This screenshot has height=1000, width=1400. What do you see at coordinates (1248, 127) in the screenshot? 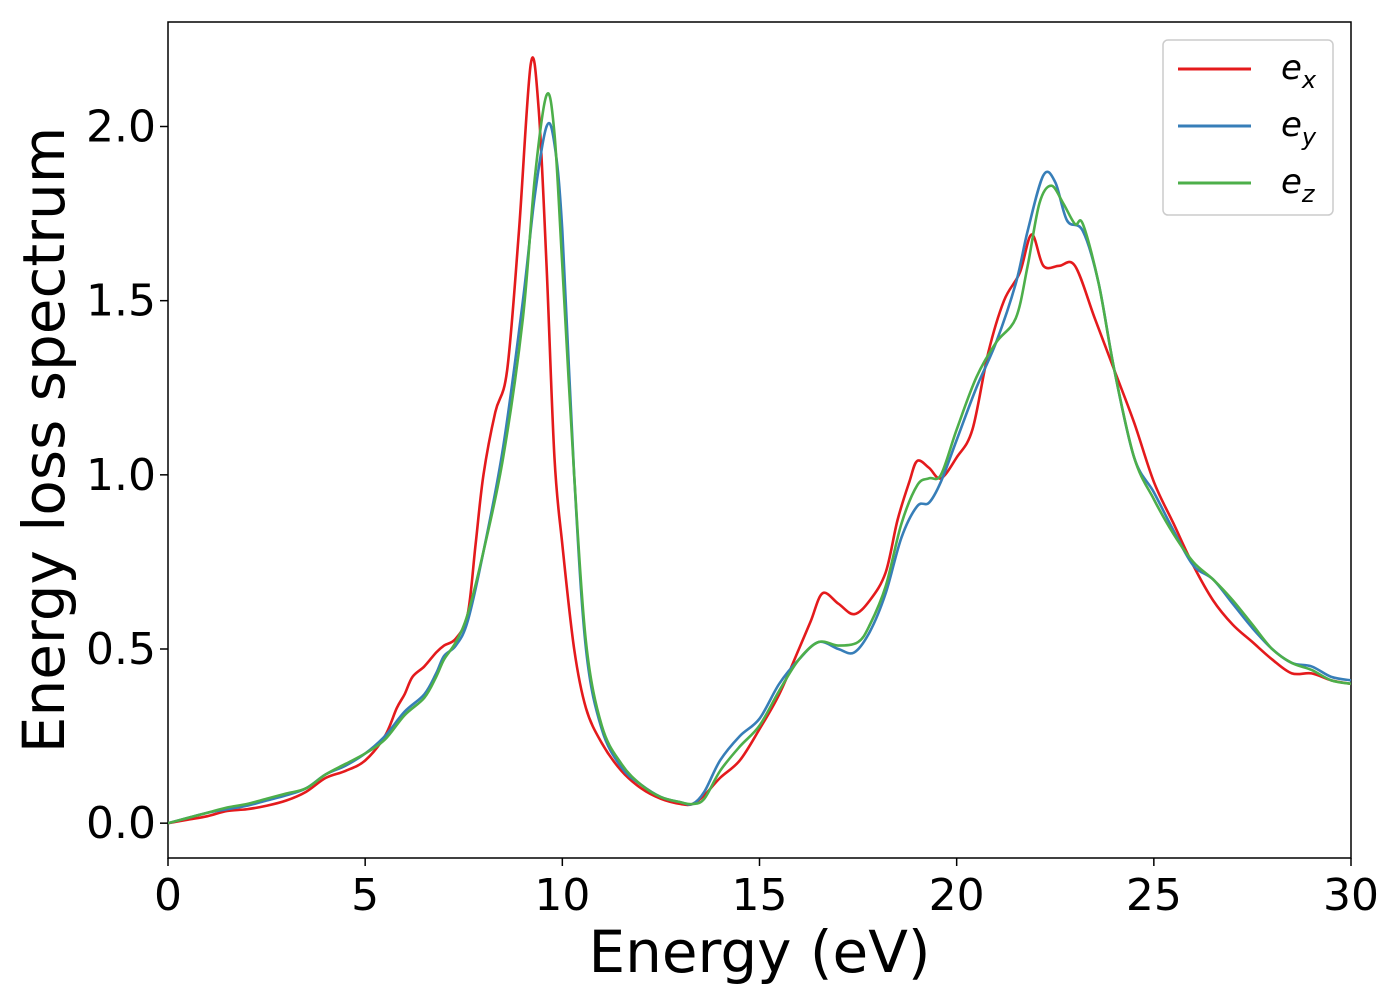
I see `legend: ex ey ez` at bounding box center [1248, 127].